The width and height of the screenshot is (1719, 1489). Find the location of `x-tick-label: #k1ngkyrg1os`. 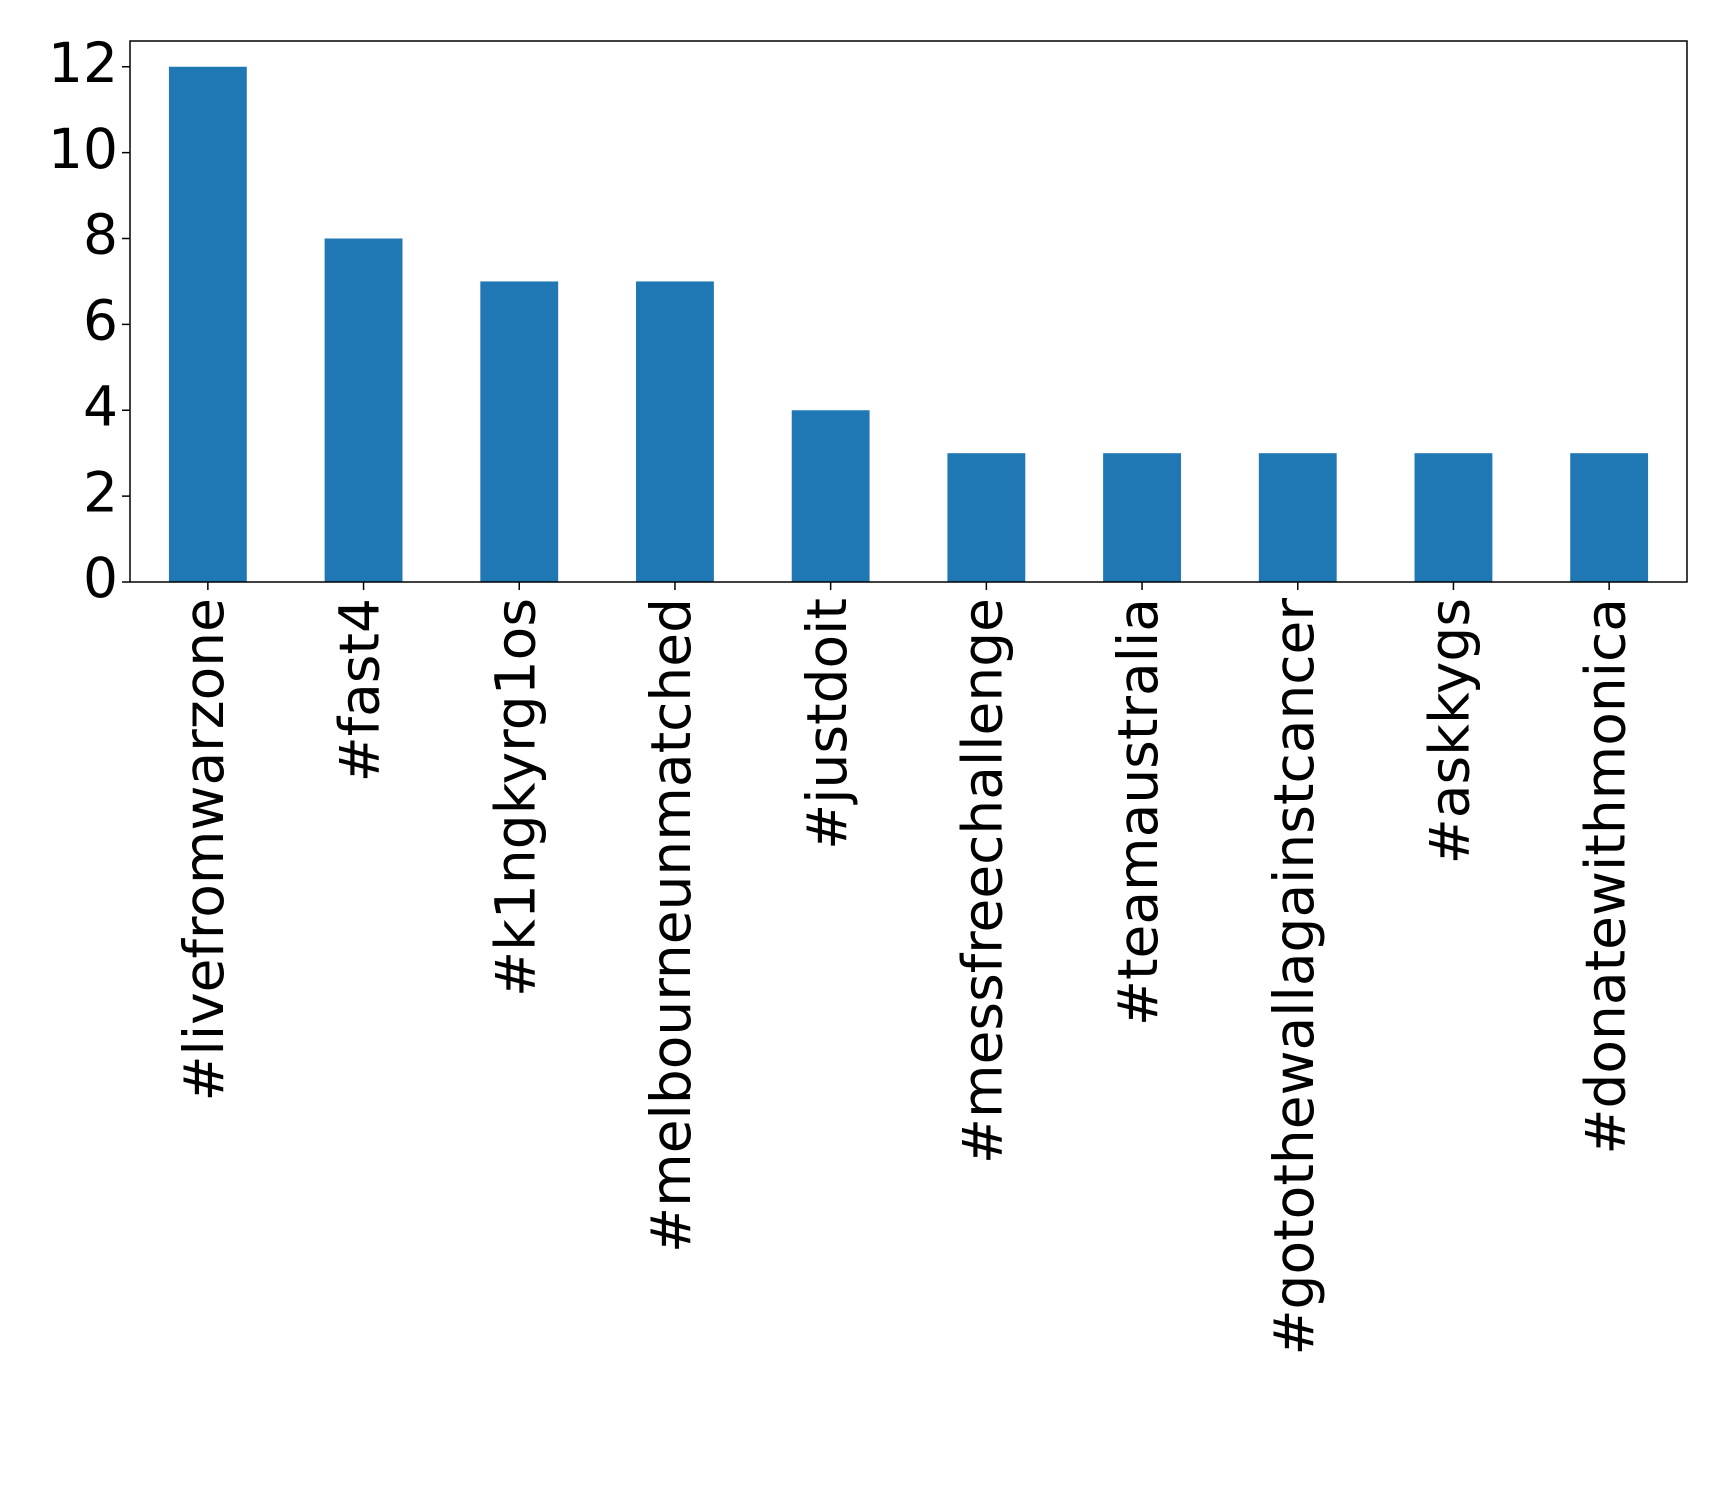

x-tick-label: #k1ngkyrg1os is located at coordinates (515, 797).